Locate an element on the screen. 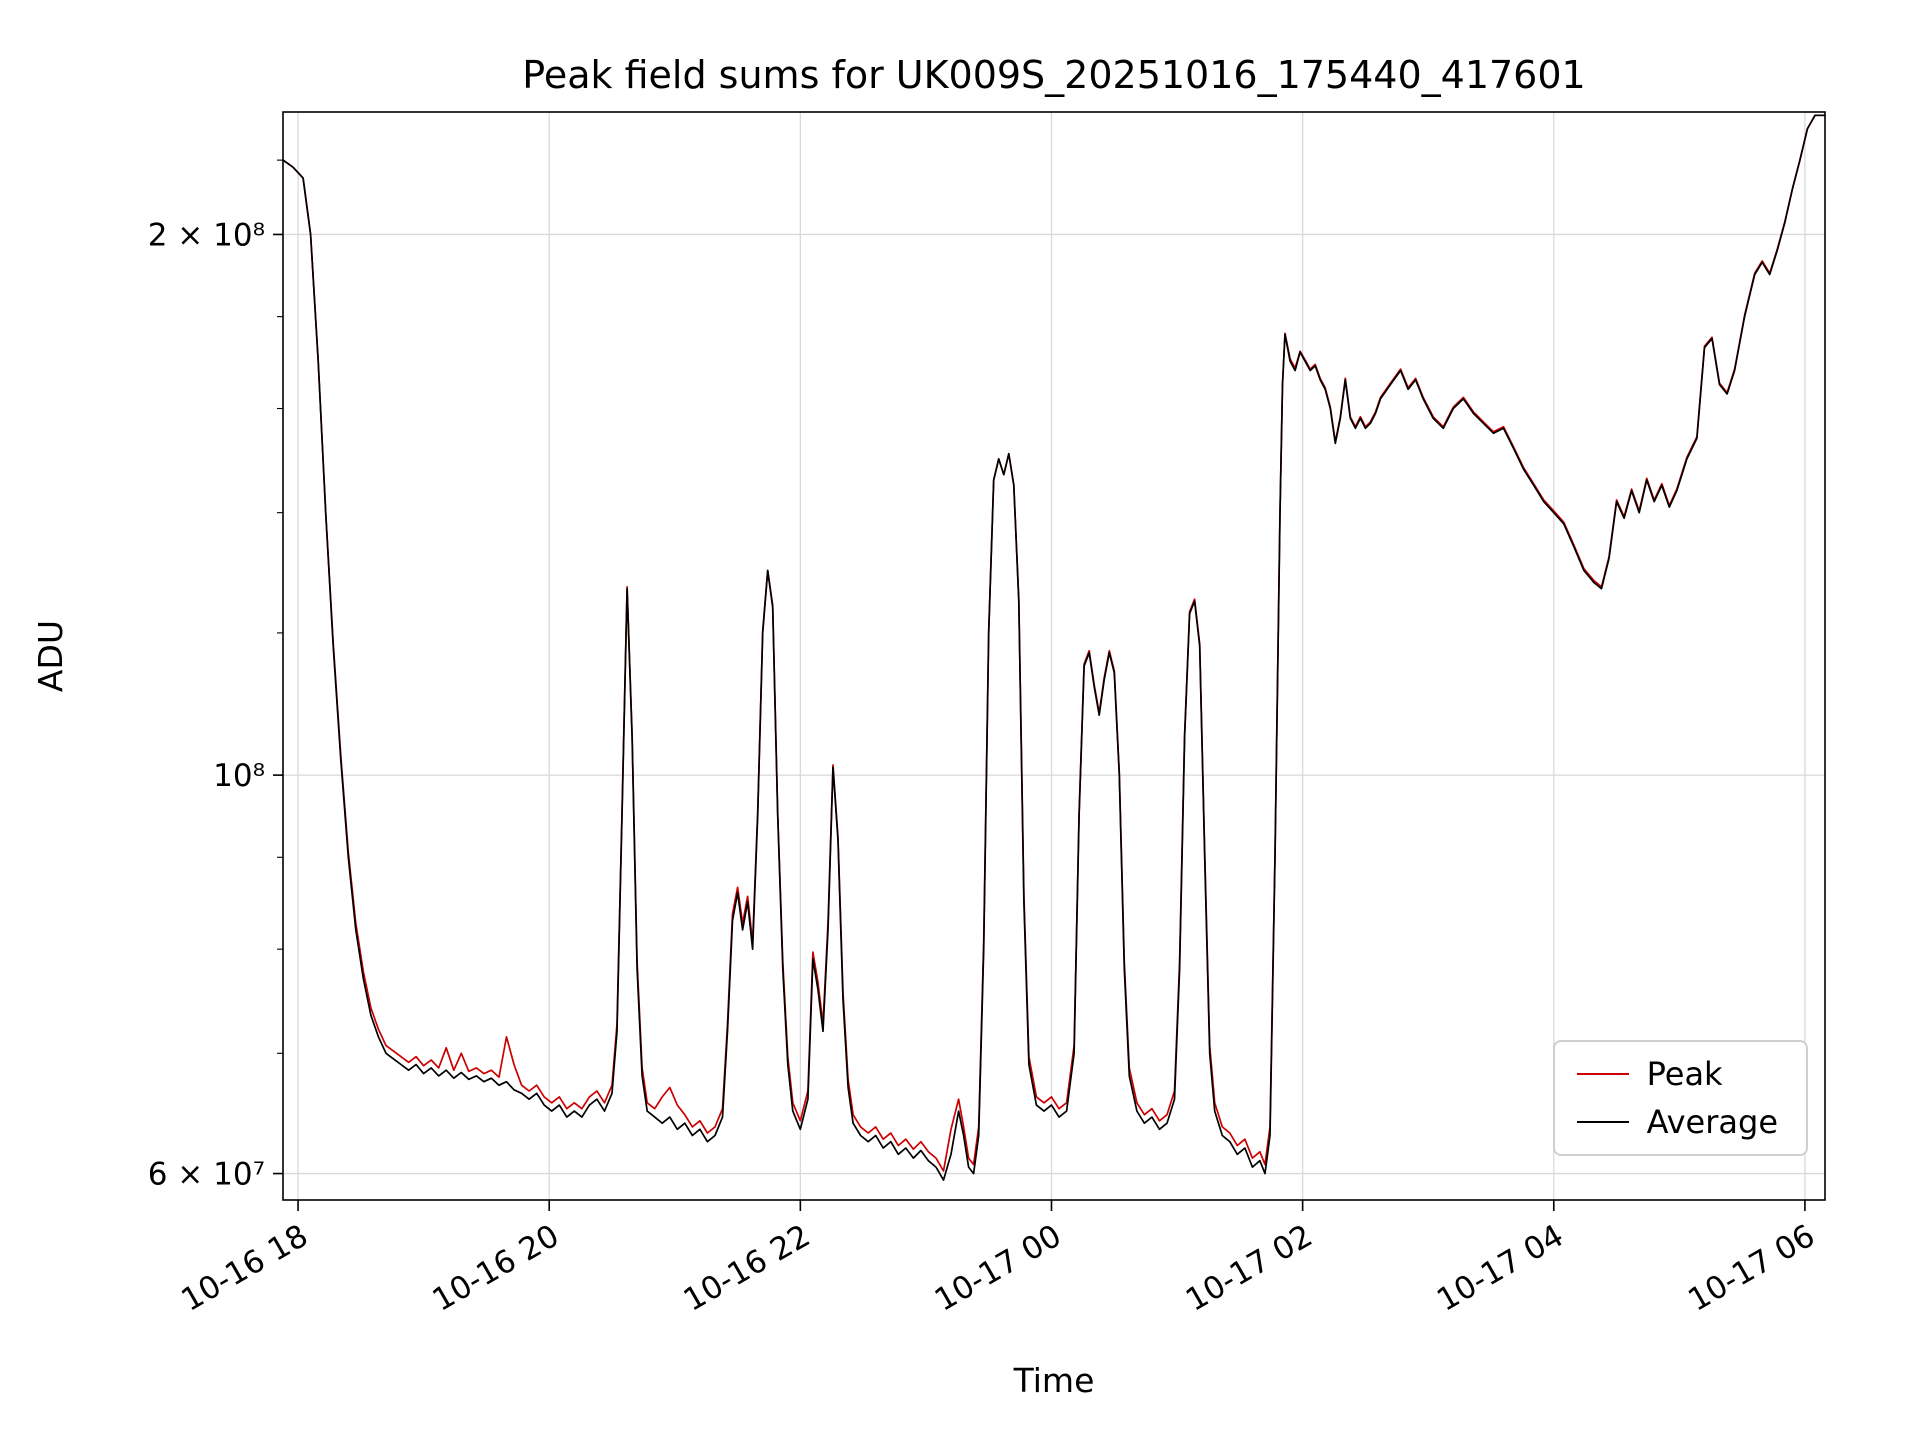 Image resolution: width=1920 pixels, height=1440 pixels. x-tick-label: 10-17 00 is located at coordinates (998, 1268).